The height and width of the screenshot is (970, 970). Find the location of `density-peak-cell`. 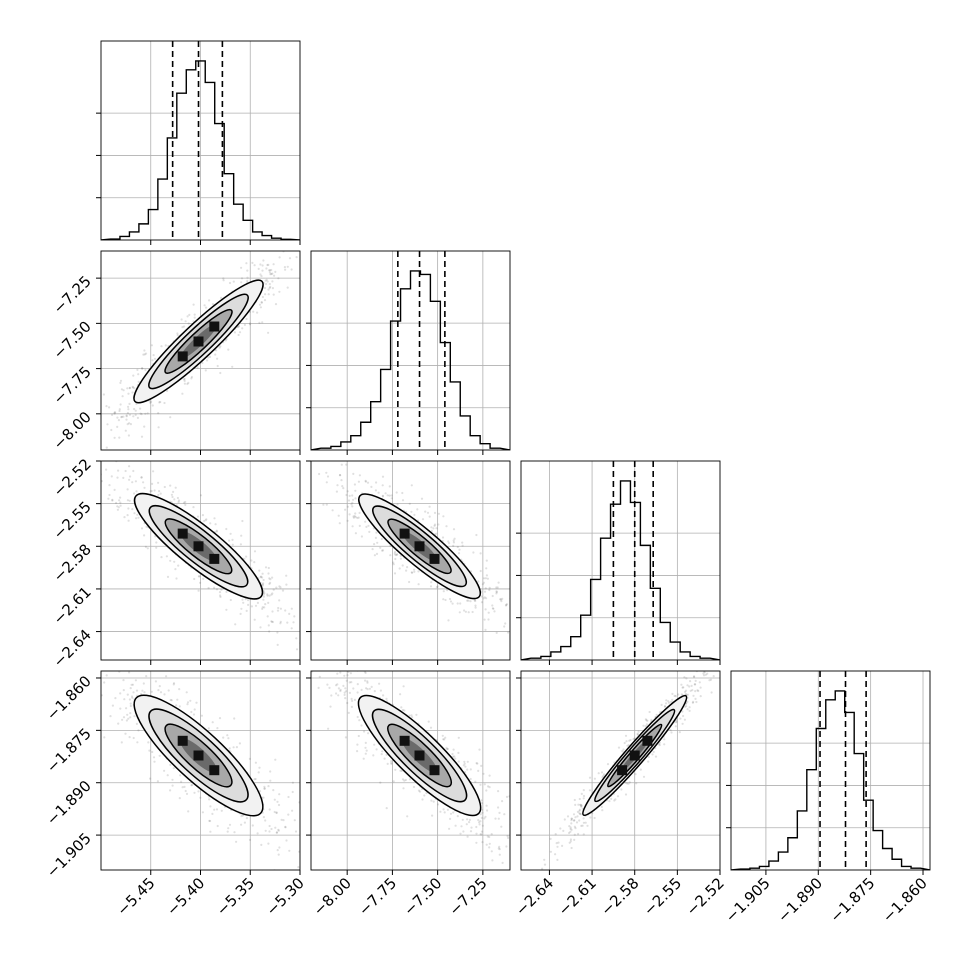

density-peak-cell is located at coordinates (198, 755).